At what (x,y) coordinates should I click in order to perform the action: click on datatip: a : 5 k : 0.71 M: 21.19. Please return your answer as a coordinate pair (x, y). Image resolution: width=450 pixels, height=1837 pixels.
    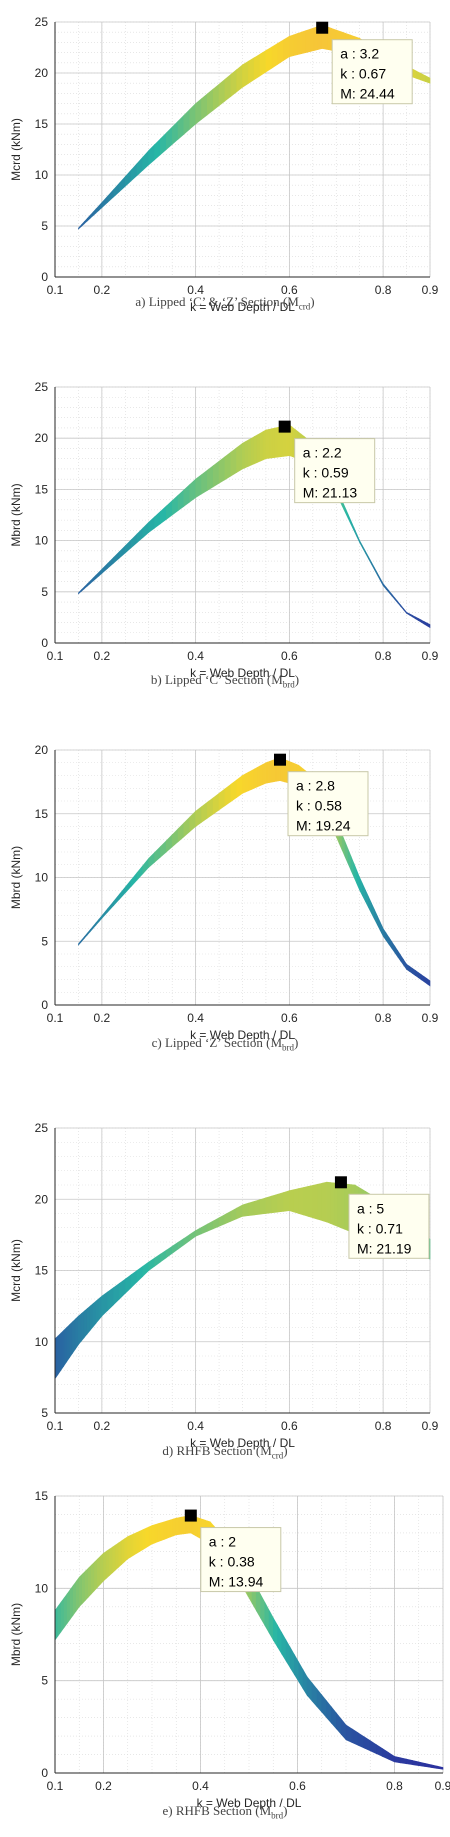
    Looking at the image, I should click on (389, 1226).